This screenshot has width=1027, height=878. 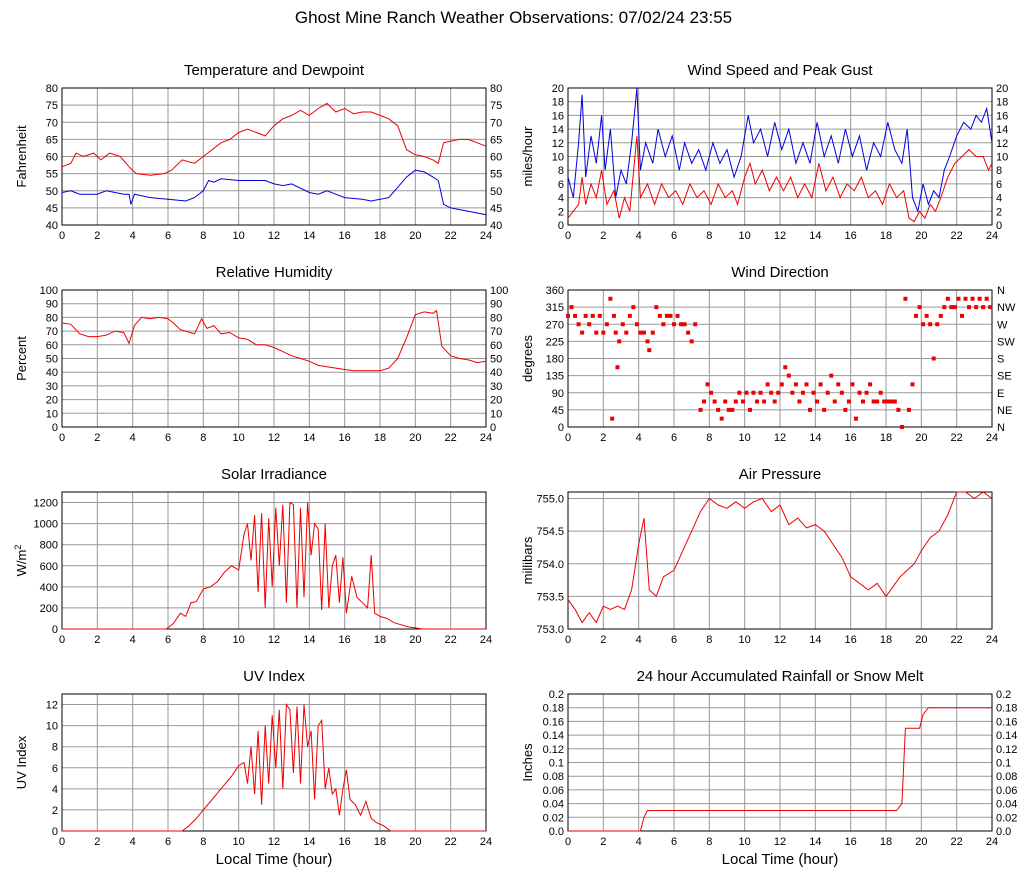 I want to click on y-tick-label: 315, so click(x=555, y=308).